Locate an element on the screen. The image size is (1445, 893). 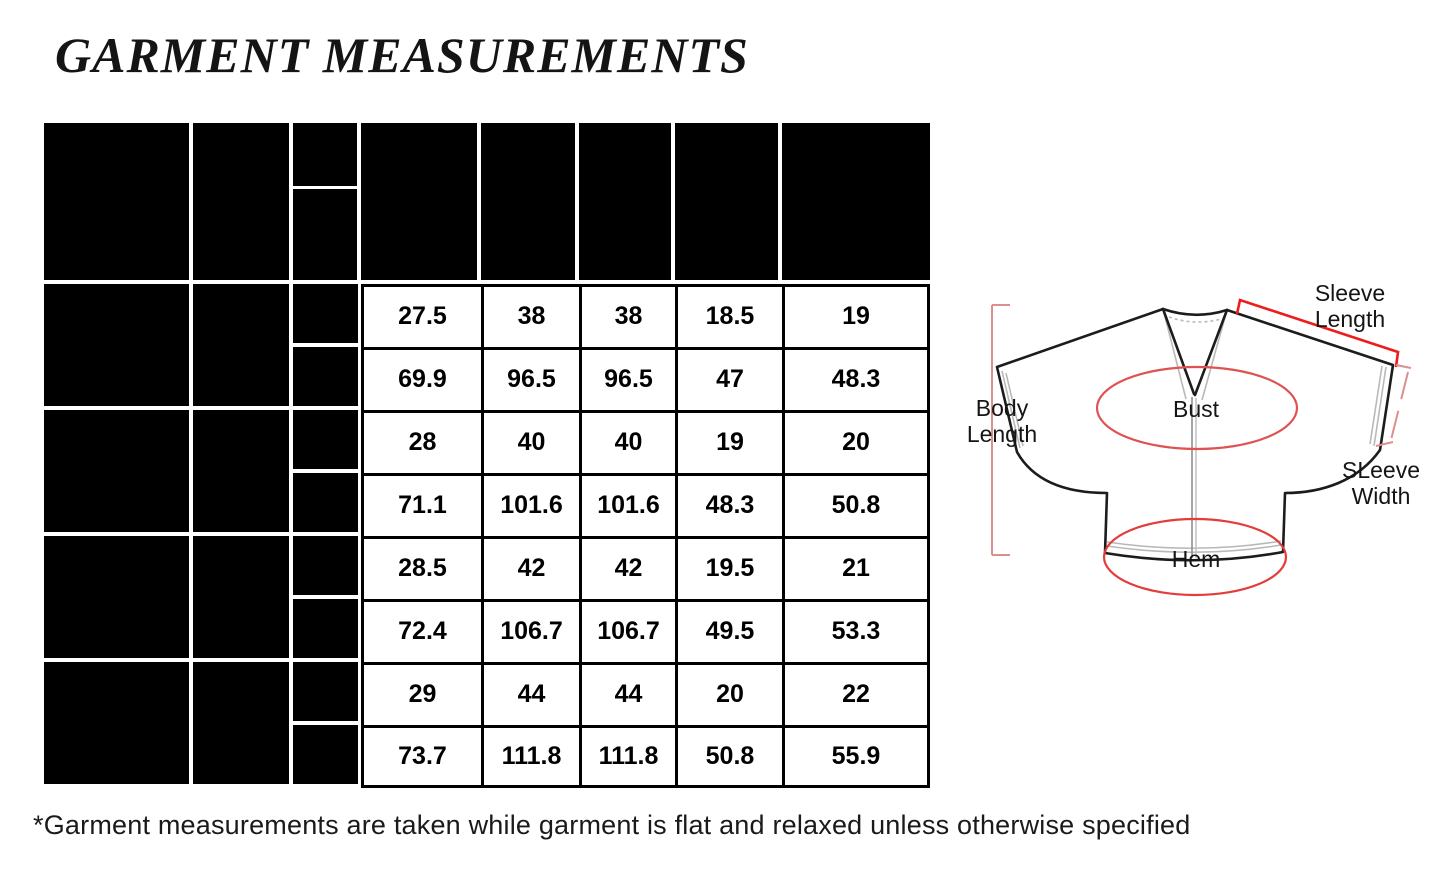
value-sleeve-length: 49.5 is located at coordinates (728, 630).